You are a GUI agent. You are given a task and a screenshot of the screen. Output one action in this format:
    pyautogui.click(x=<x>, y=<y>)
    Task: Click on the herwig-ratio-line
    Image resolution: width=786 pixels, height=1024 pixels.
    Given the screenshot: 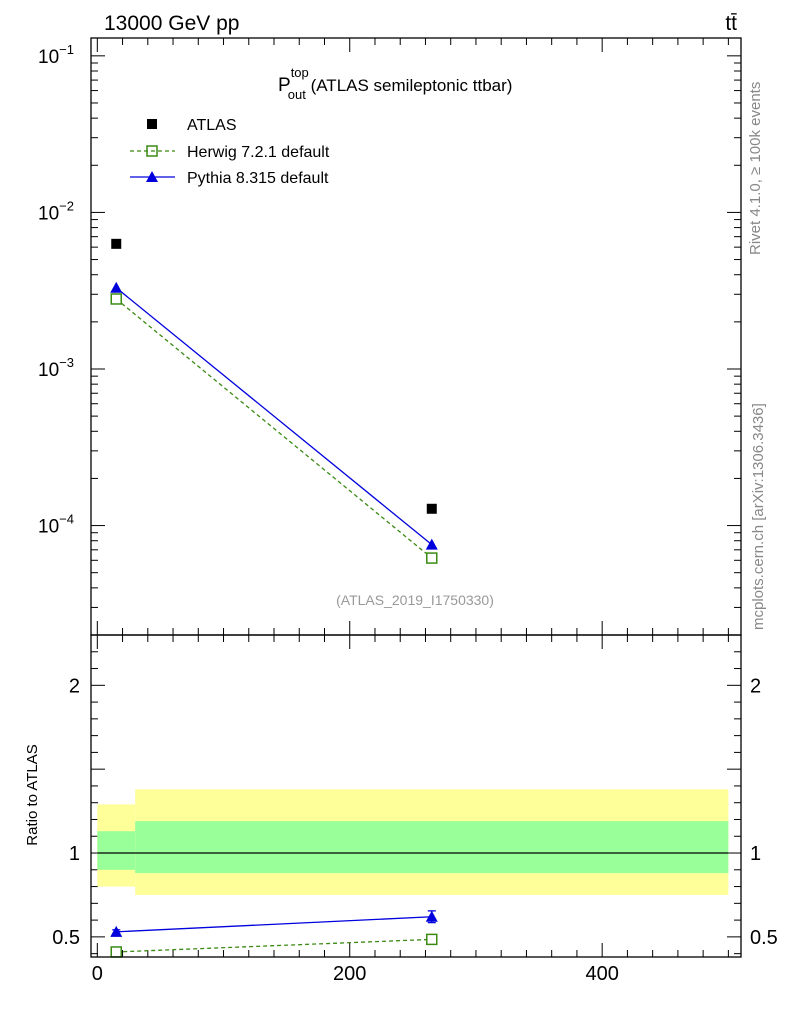 What is the action you would take?
    pyautogui.click(x=274, y=945)
    